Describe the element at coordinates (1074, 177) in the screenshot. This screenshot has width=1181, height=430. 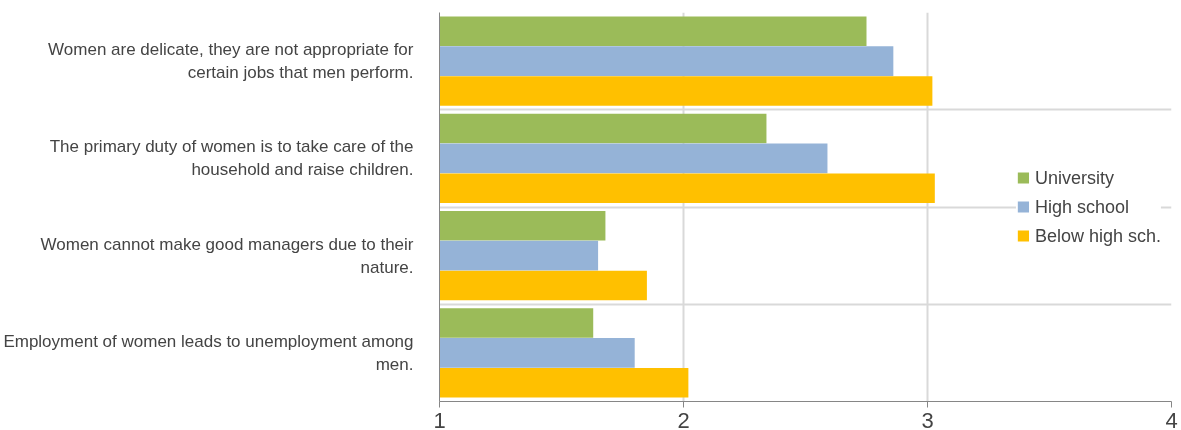
I see `legend-label: University` at that location.